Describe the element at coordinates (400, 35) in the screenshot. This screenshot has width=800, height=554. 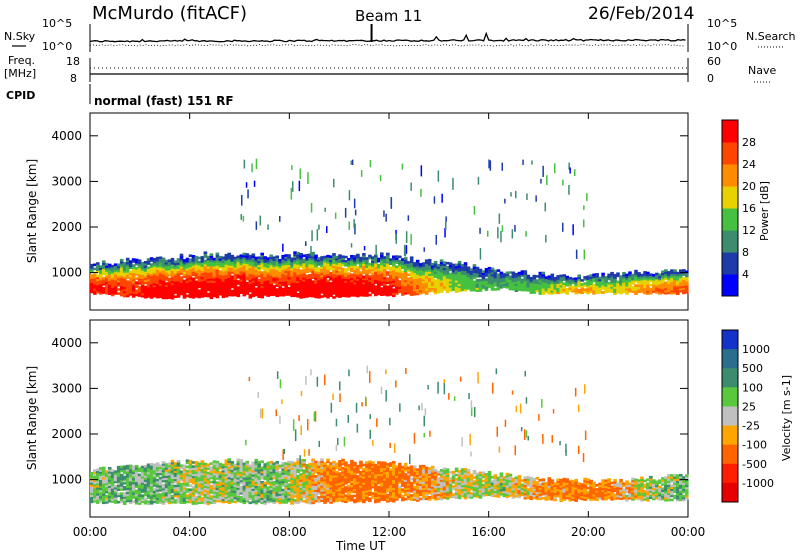
I see `noise-panel: N.Sky 10^5 10^0 10^5 10^0 N.Search` at that location.